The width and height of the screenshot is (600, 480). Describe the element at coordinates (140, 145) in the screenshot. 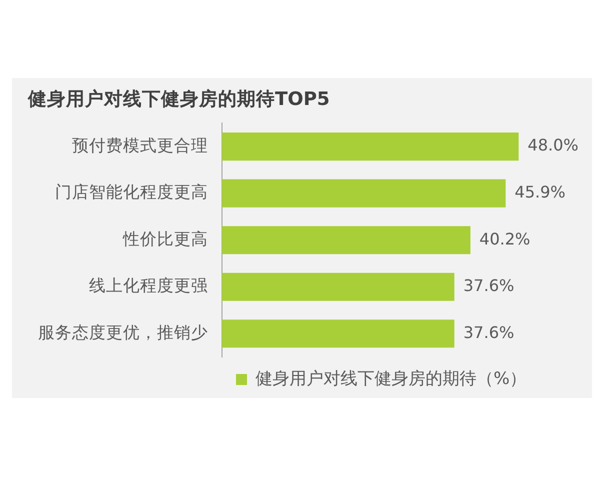

I see `y-tick-label: 预付费模式更合理` at that location.